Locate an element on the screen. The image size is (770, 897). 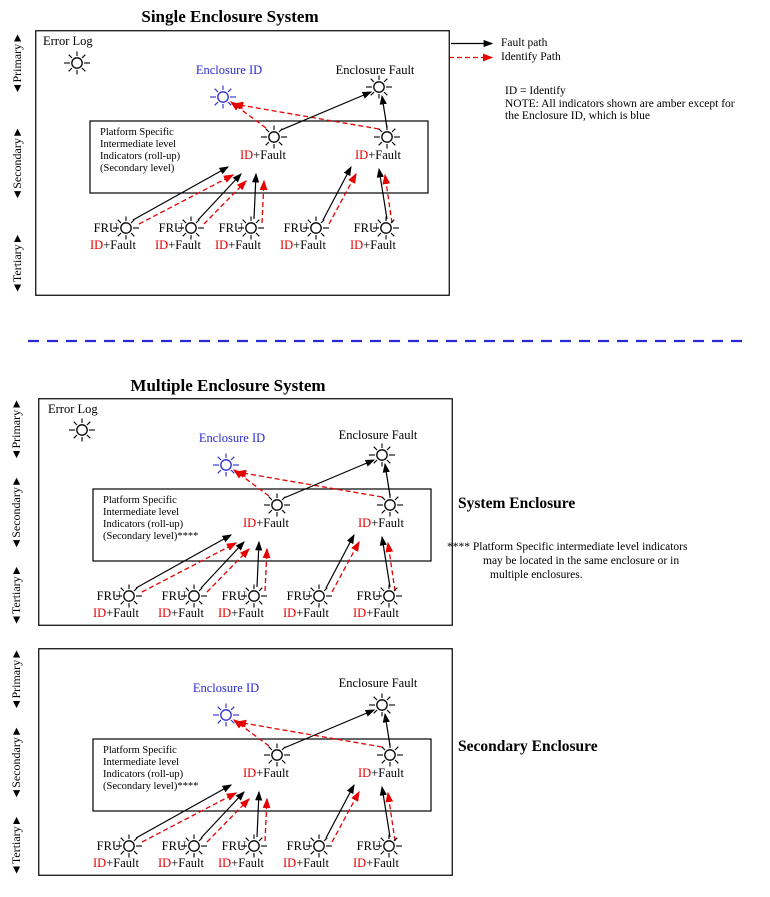
secondary-enclosure-heading: Secondary Enclosure is located at coordinates (528, 746).